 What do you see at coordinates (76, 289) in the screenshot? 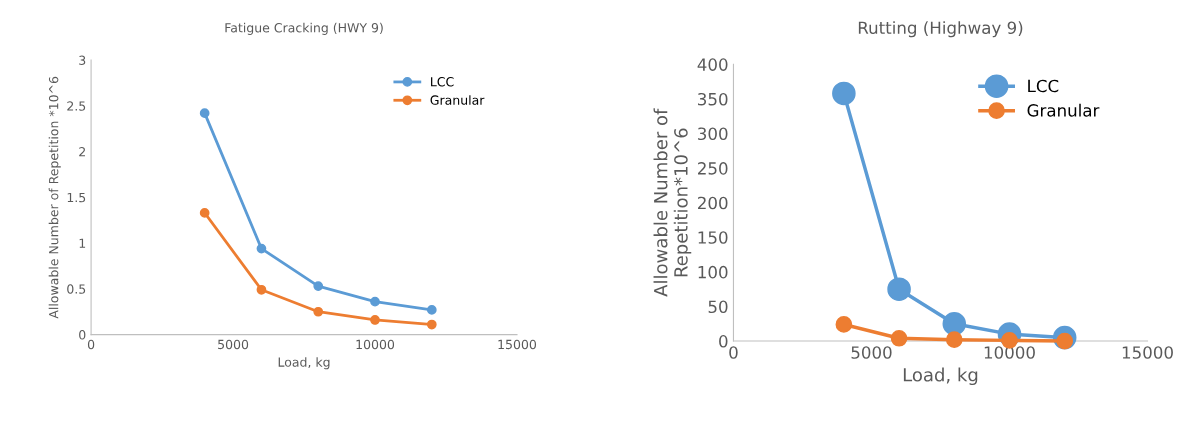
I see `y-tick-label: 0.5` at bounding box center [76, 289].